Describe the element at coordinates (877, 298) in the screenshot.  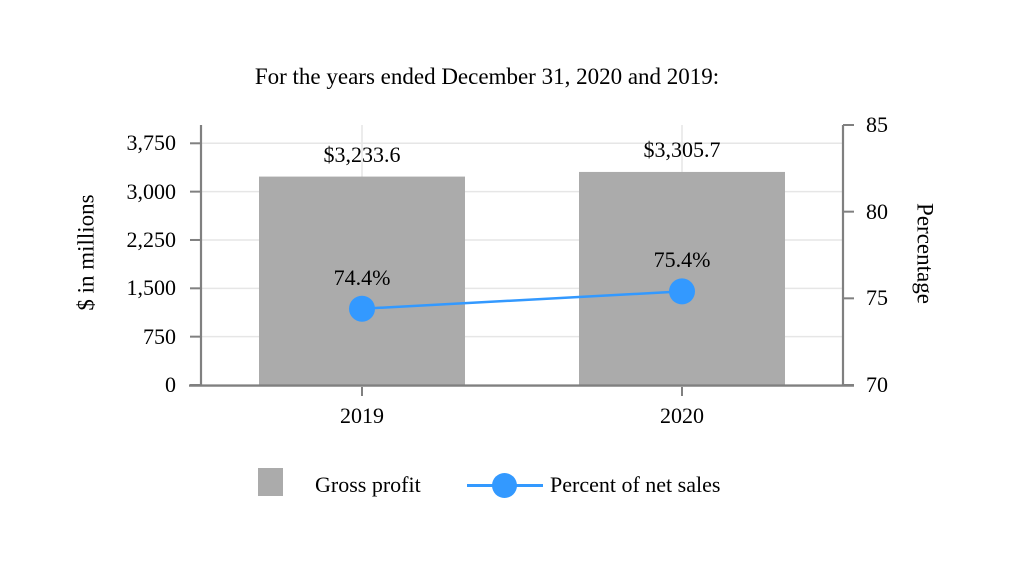
I see `right-axis-tick-label: 75` at that location.